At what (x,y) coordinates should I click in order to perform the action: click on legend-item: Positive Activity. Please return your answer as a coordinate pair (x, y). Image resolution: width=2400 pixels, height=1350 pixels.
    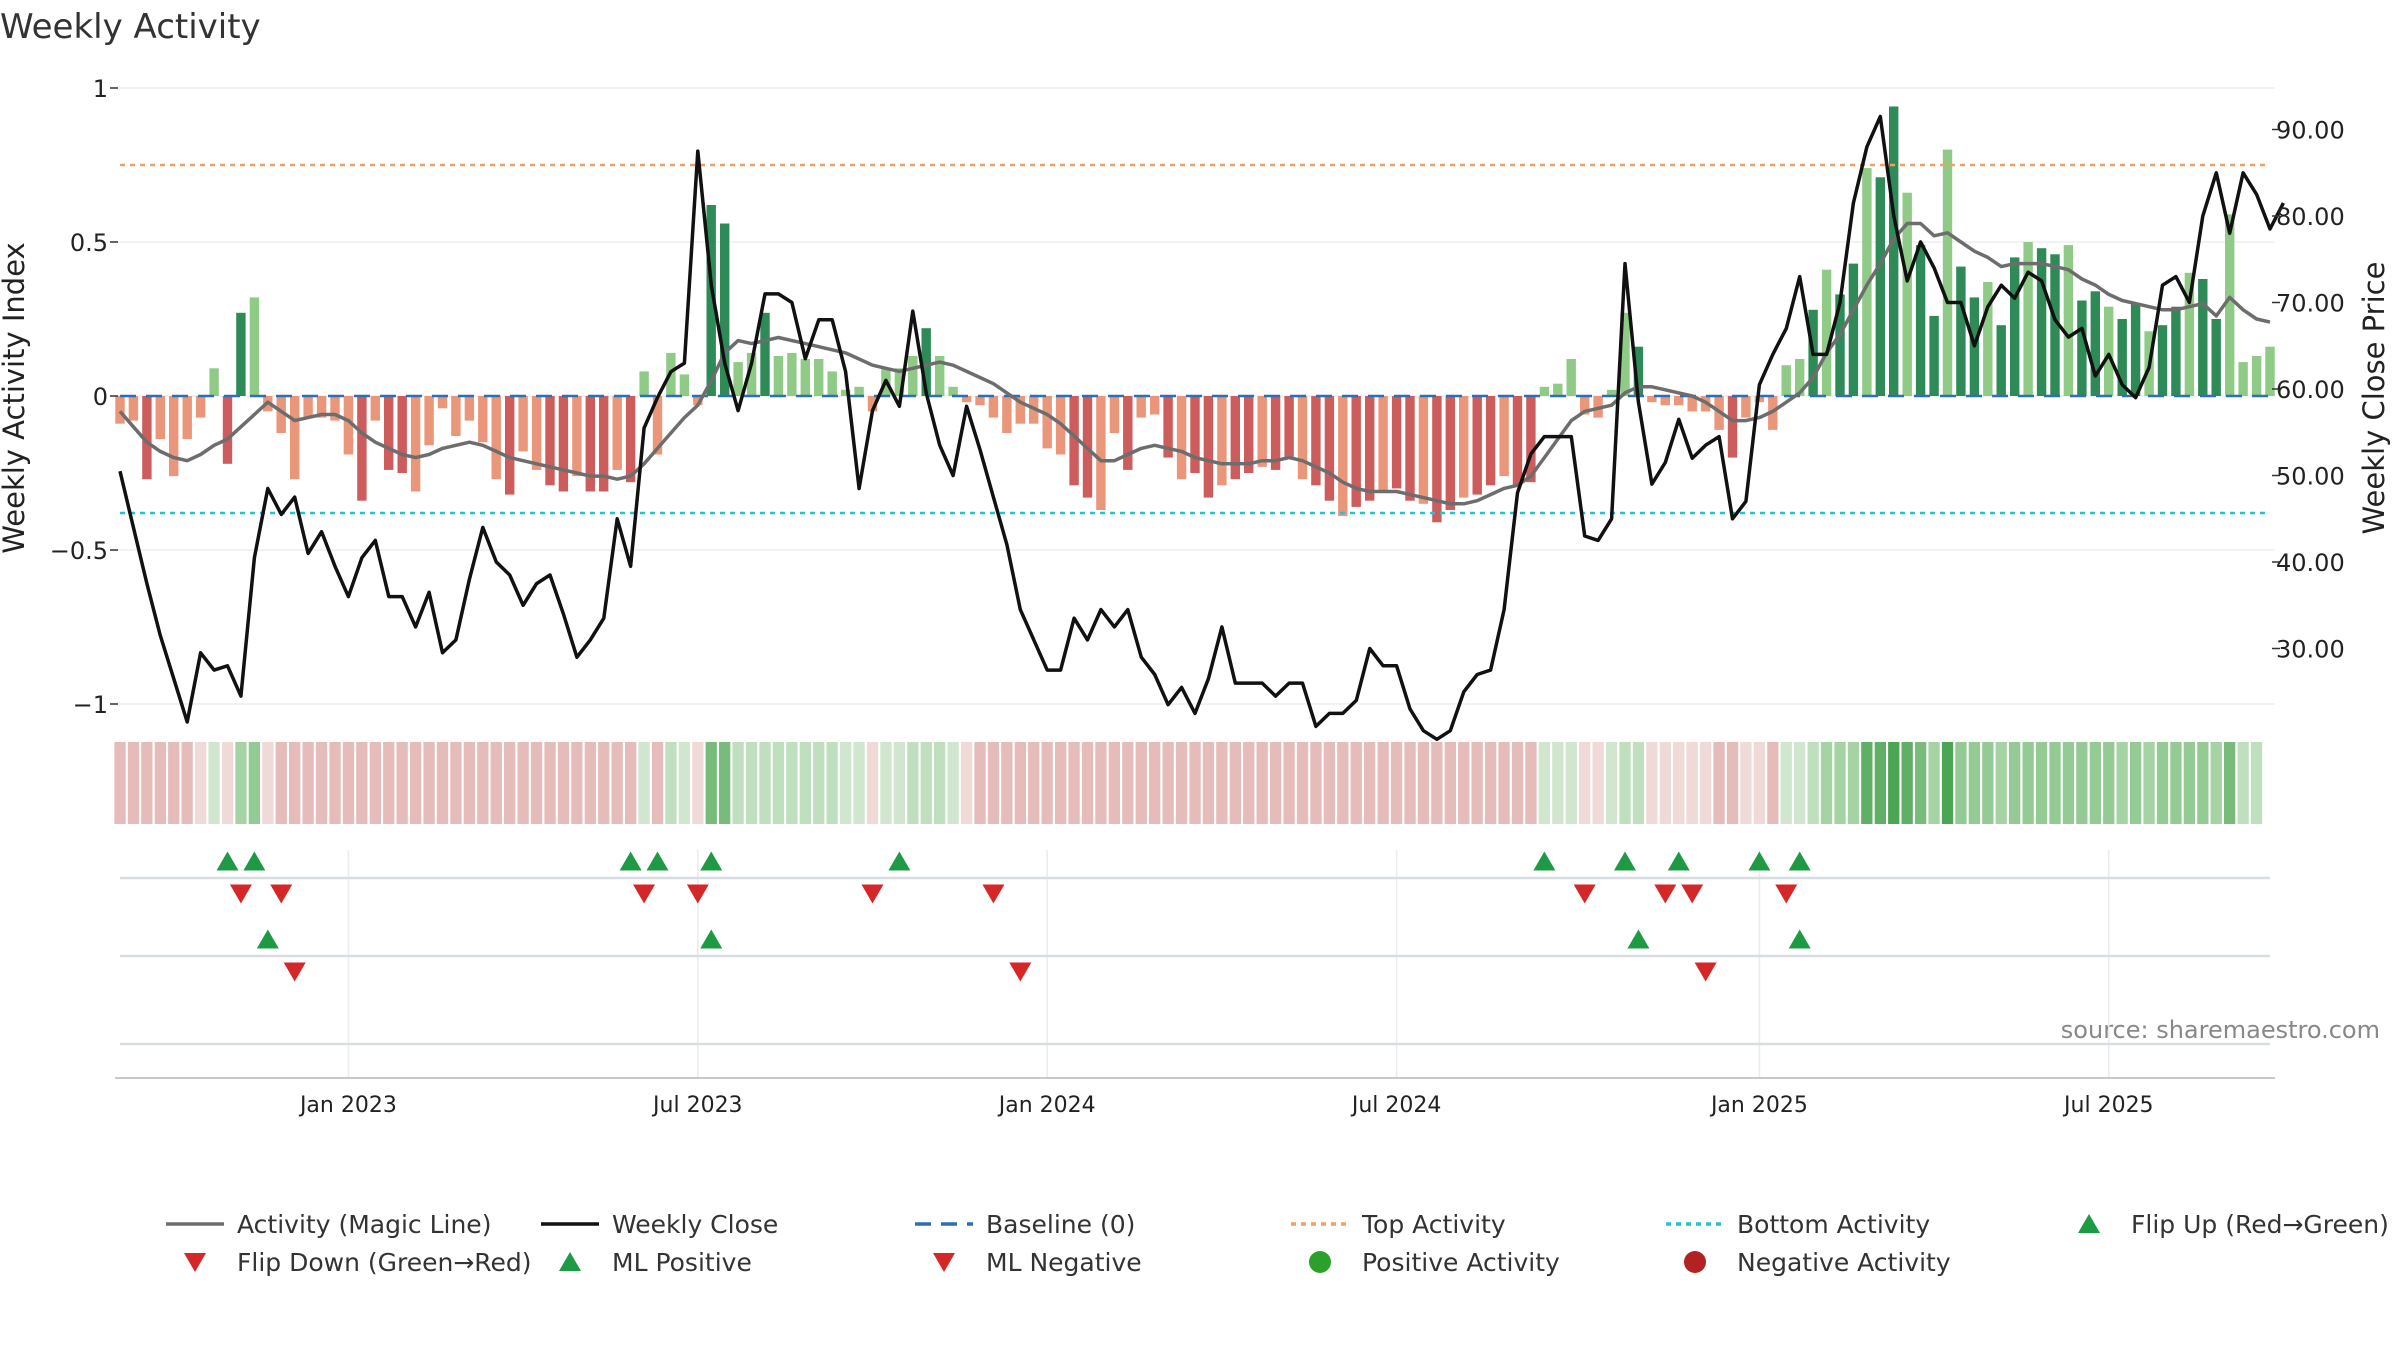
    Looking at the image, I should click on (1434, 1262).